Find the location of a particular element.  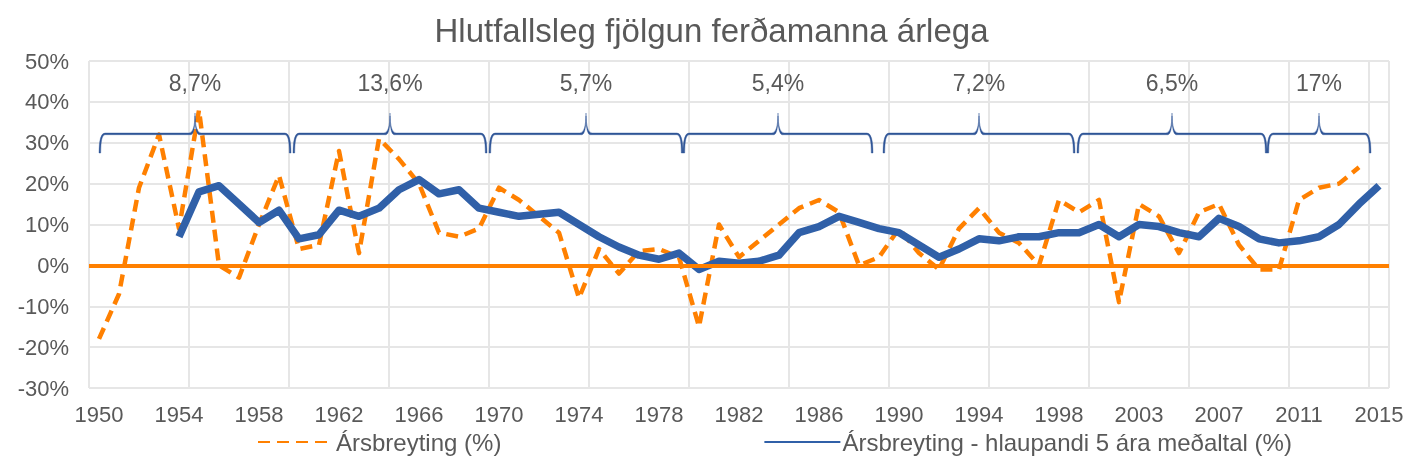

x-tick-label: 2011 is located at coordinates (1299, 414).